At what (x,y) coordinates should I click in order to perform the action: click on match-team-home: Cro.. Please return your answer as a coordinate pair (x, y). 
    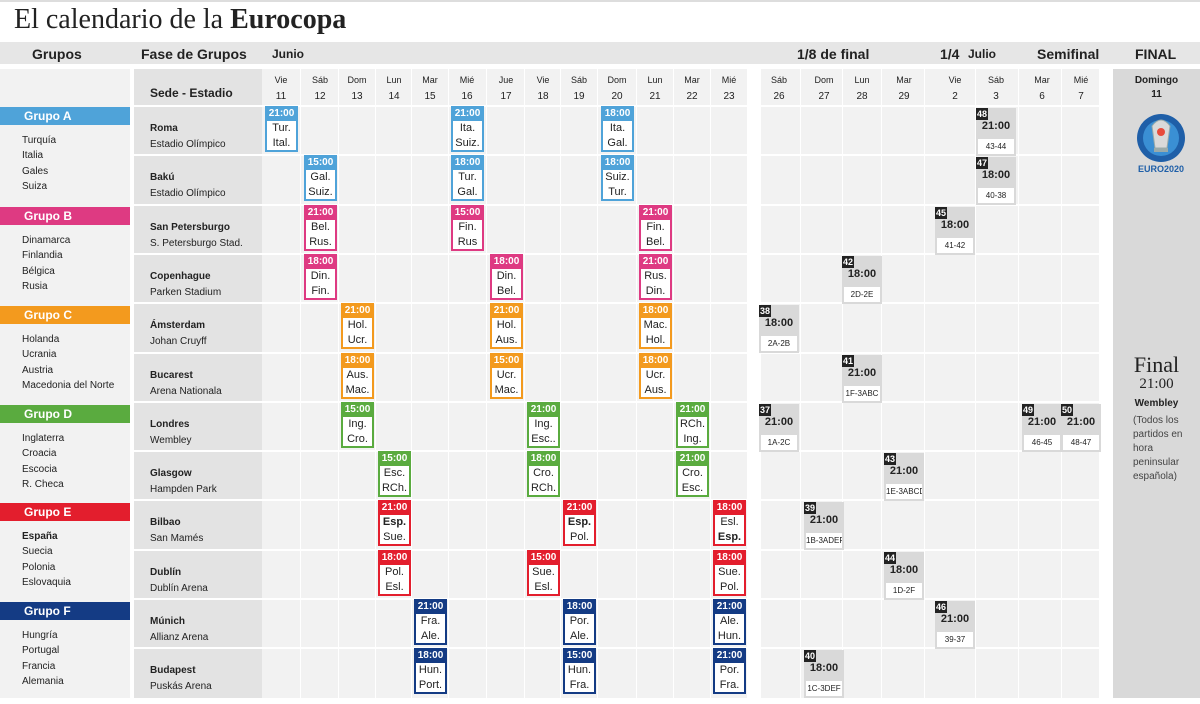
    Looking at the image, I should click on (543, 473).